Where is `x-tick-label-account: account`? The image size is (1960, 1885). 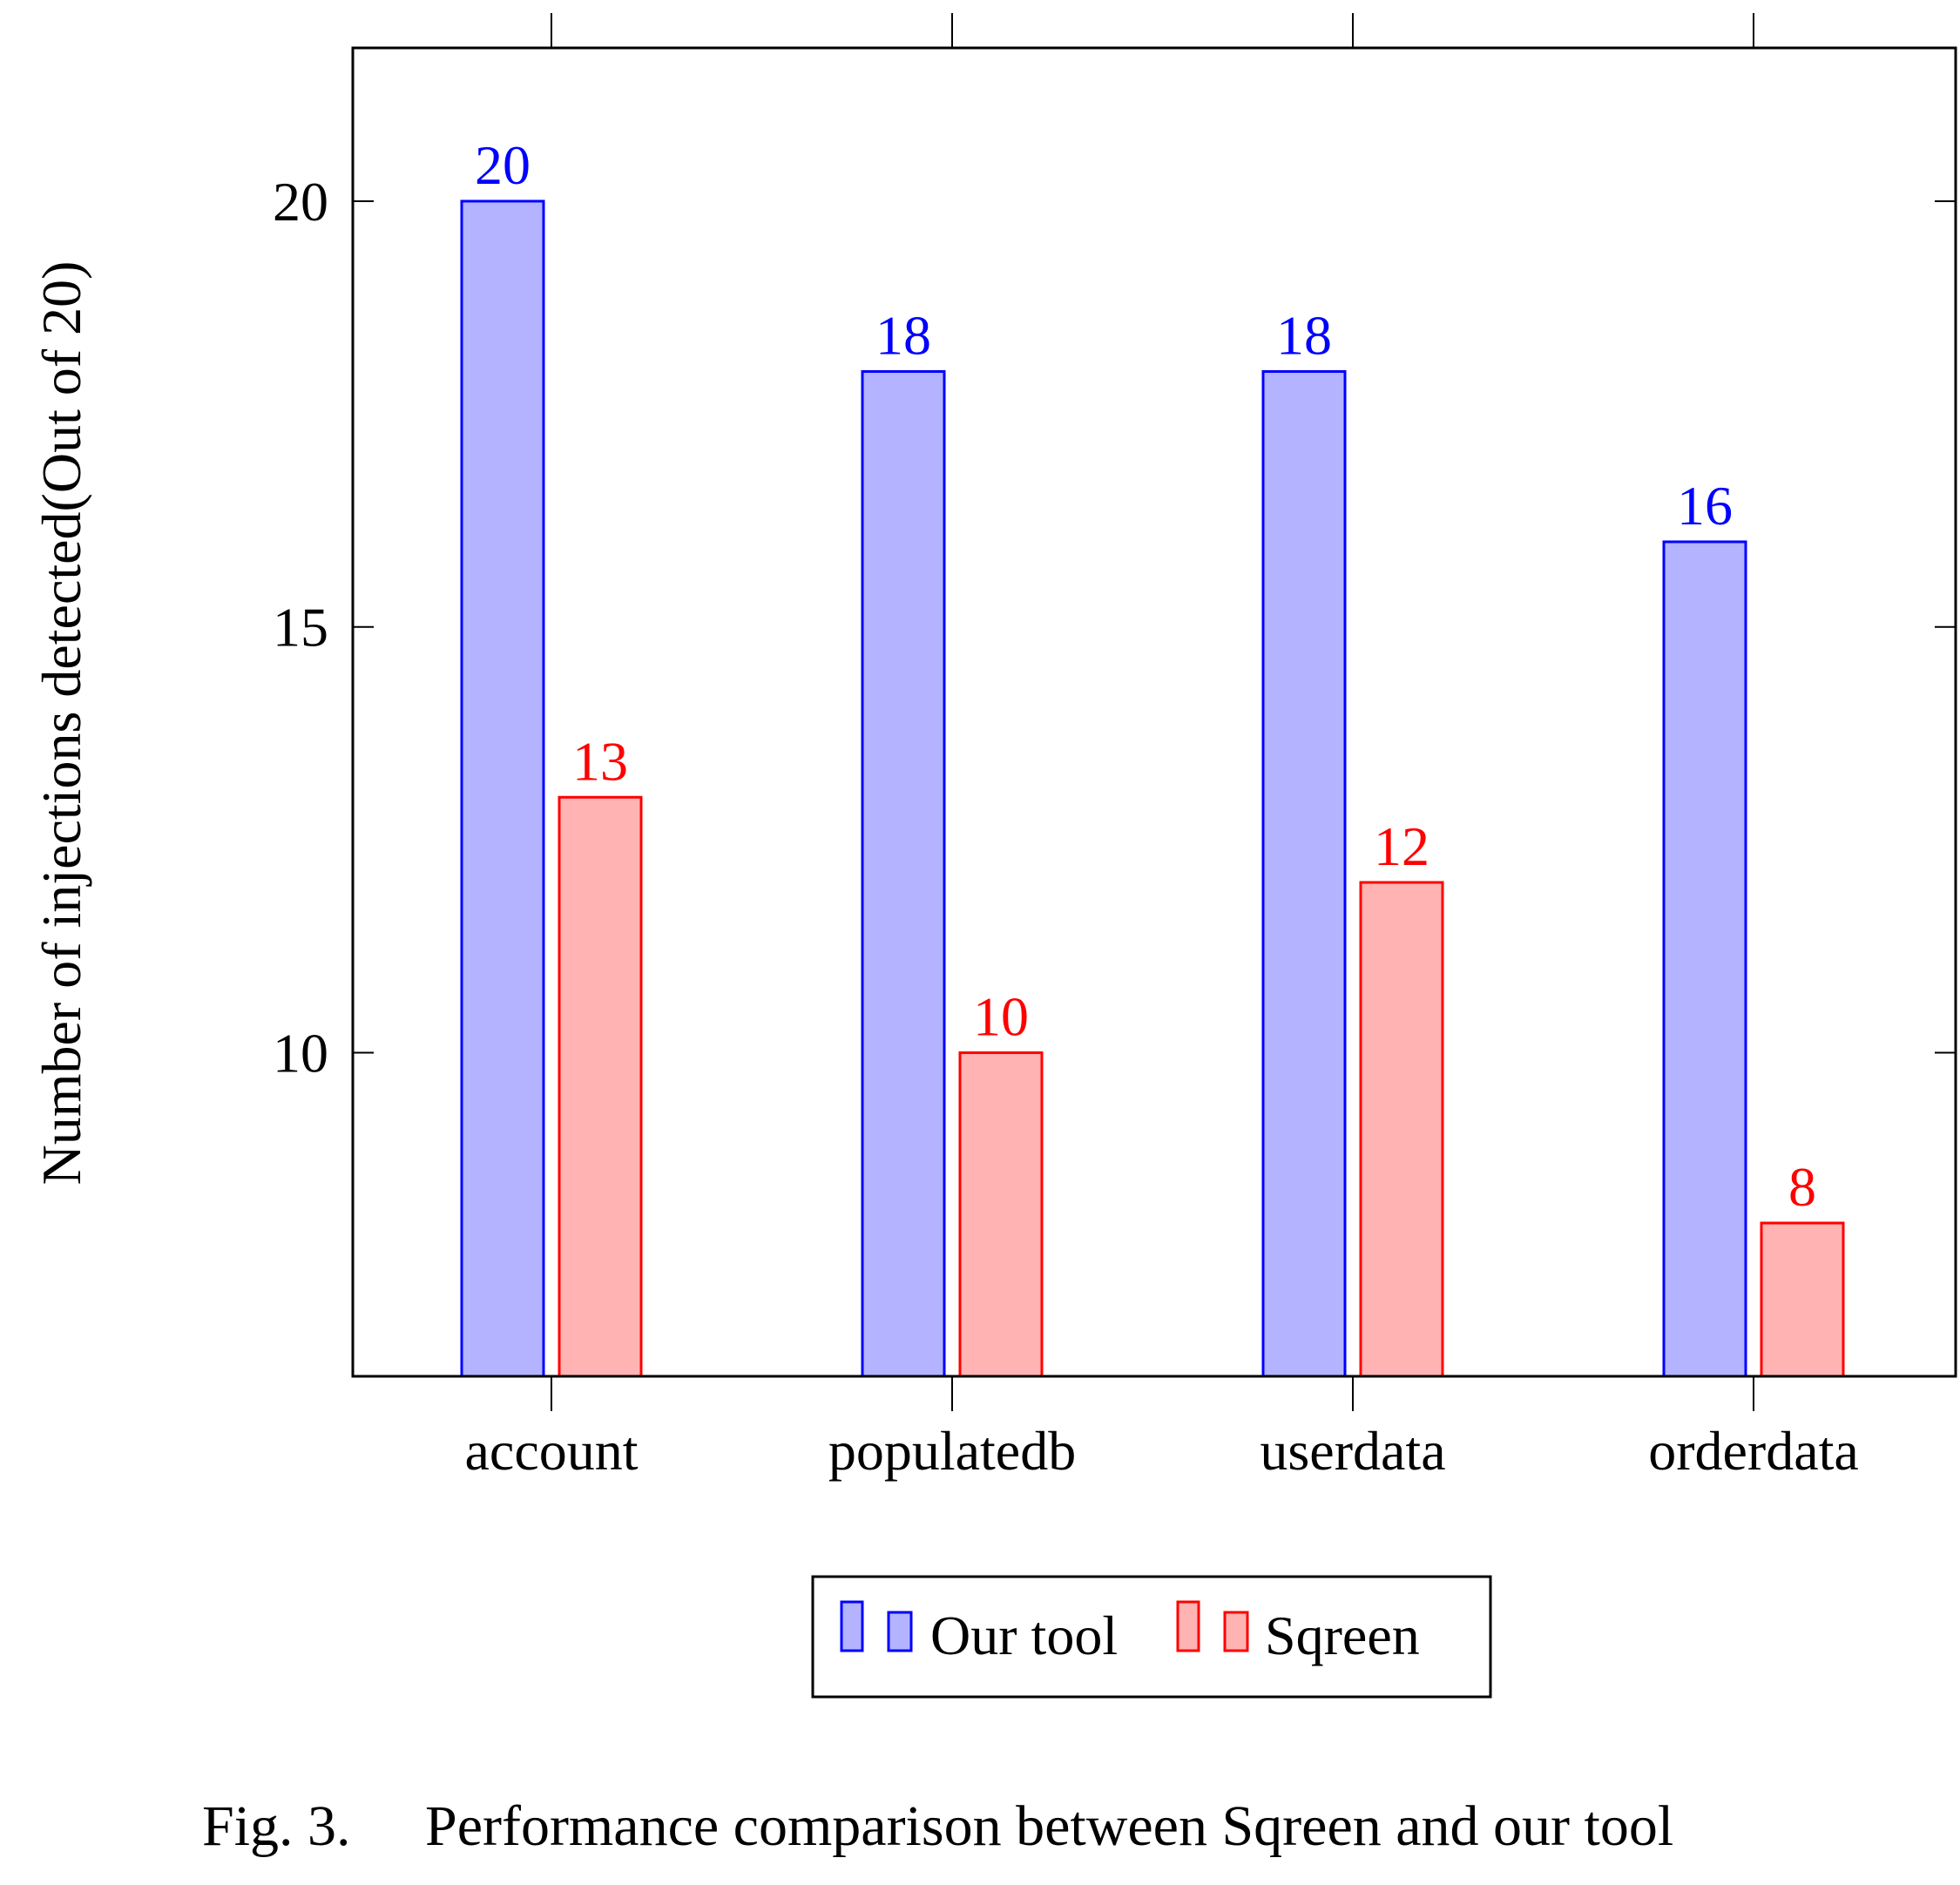
x-tick-label-account: account is located at coordinates (552, 1451).